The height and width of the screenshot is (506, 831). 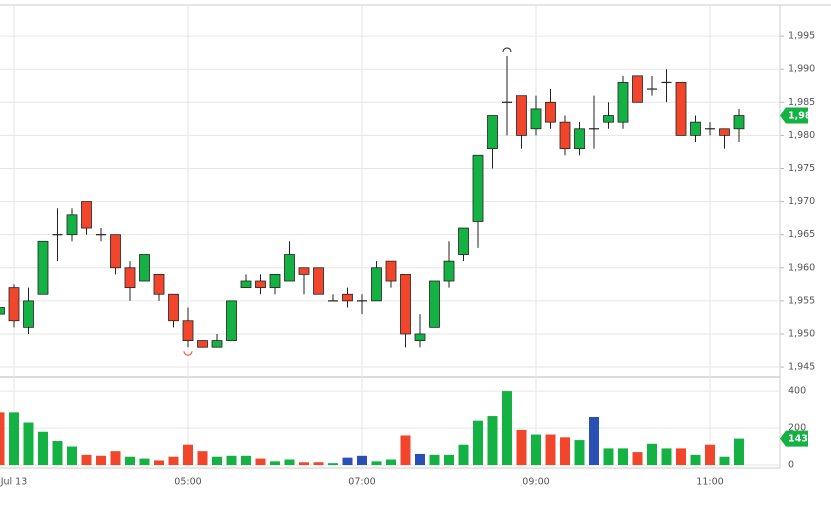 What do you see at coordinates (709, 482) in the screenshot?
I see `x-tick-label: 11:00` at bounding box center [709, 482].